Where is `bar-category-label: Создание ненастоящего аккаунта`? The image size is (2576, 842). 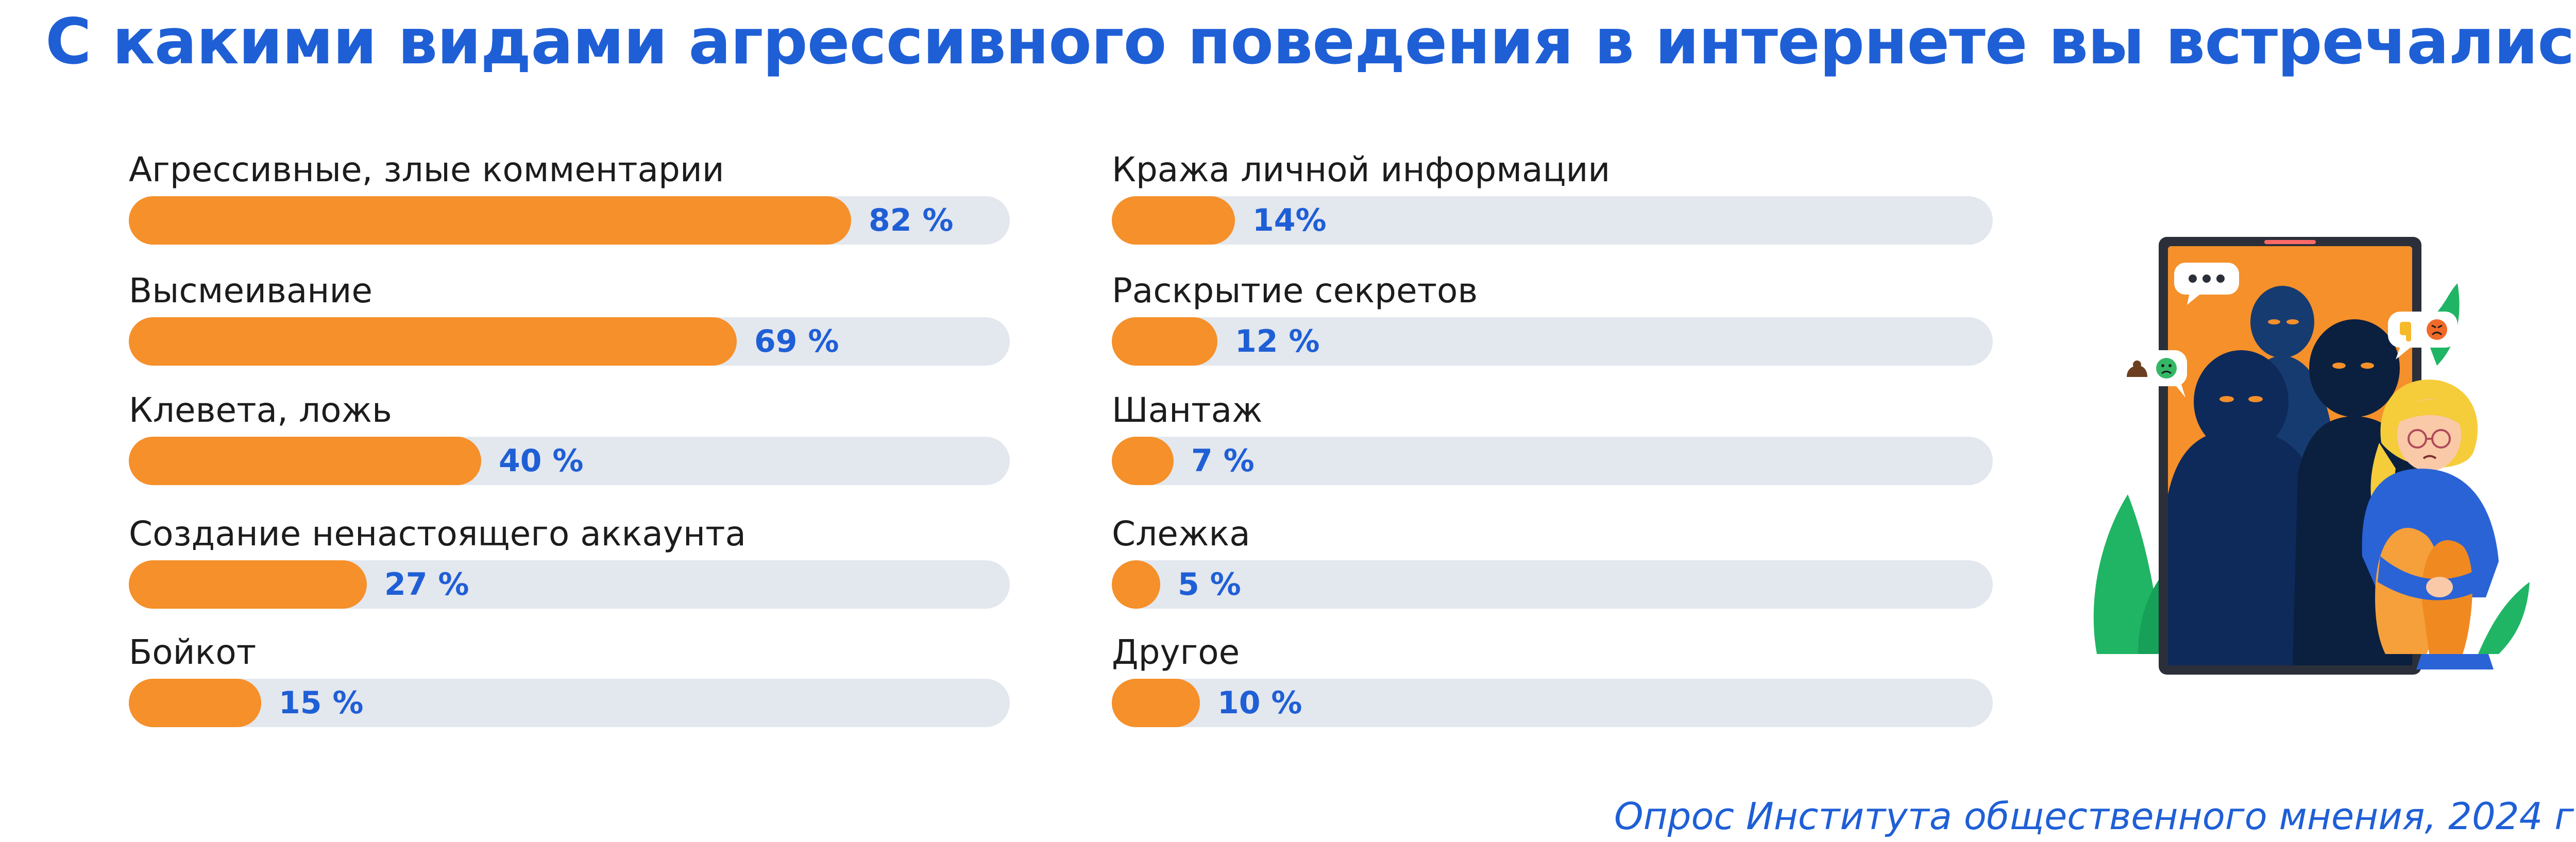 bar-category-label: Создание ненастоящего аккаунта is located at coordinates (437, 534).